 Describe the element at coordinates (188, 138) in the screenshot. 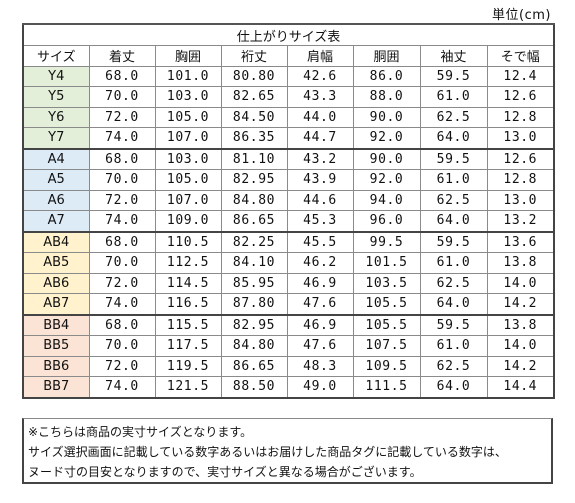

I see `value-cell: 107.0` at that location.